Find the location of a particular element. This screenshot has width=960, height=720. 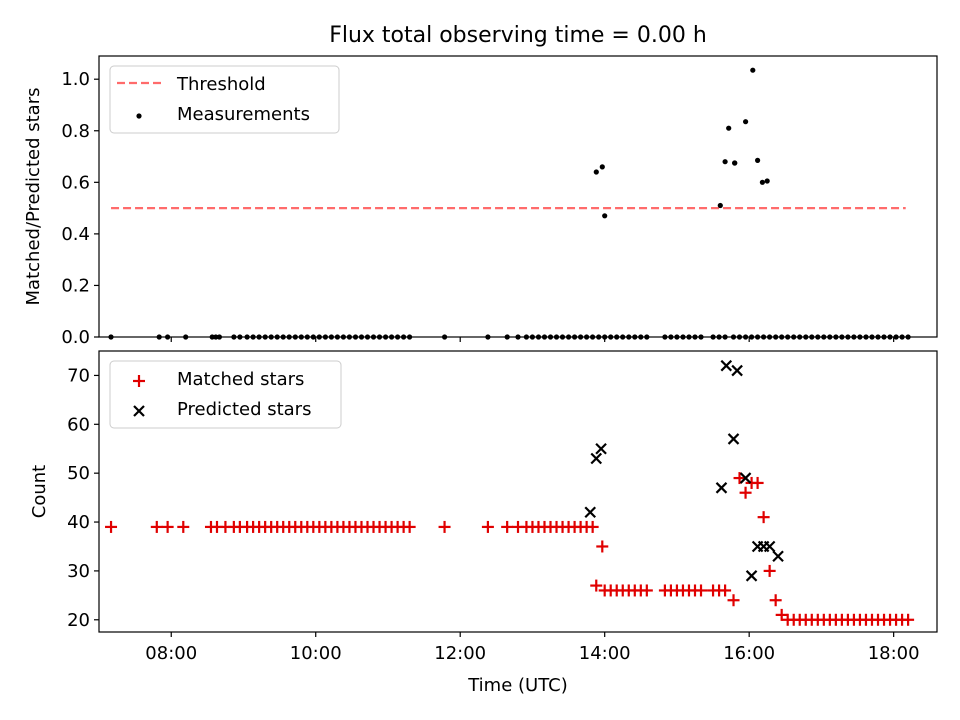

bottom-y-tick-label: 20 is located at coordinates (78, 620).